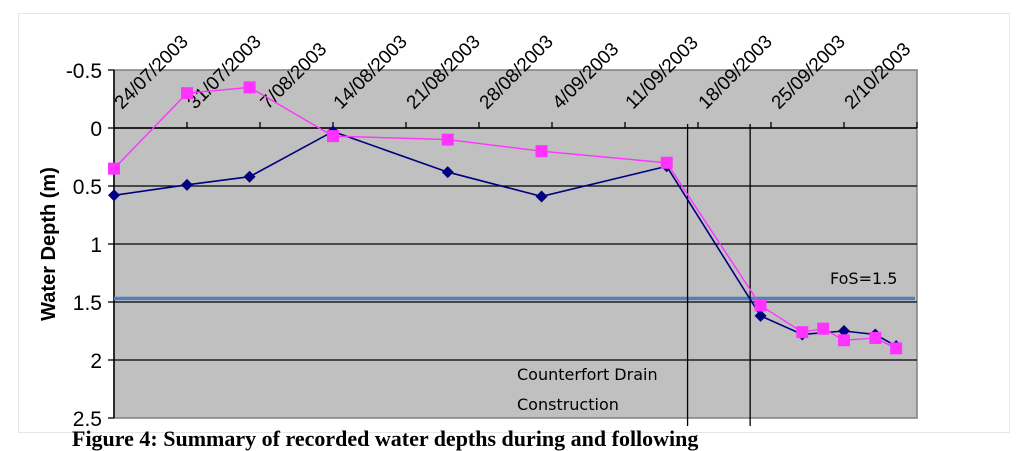 The width and height of the screenshot is (1024, 451). I want to click on fos-label: FoS=1.5, so click(863, 278).